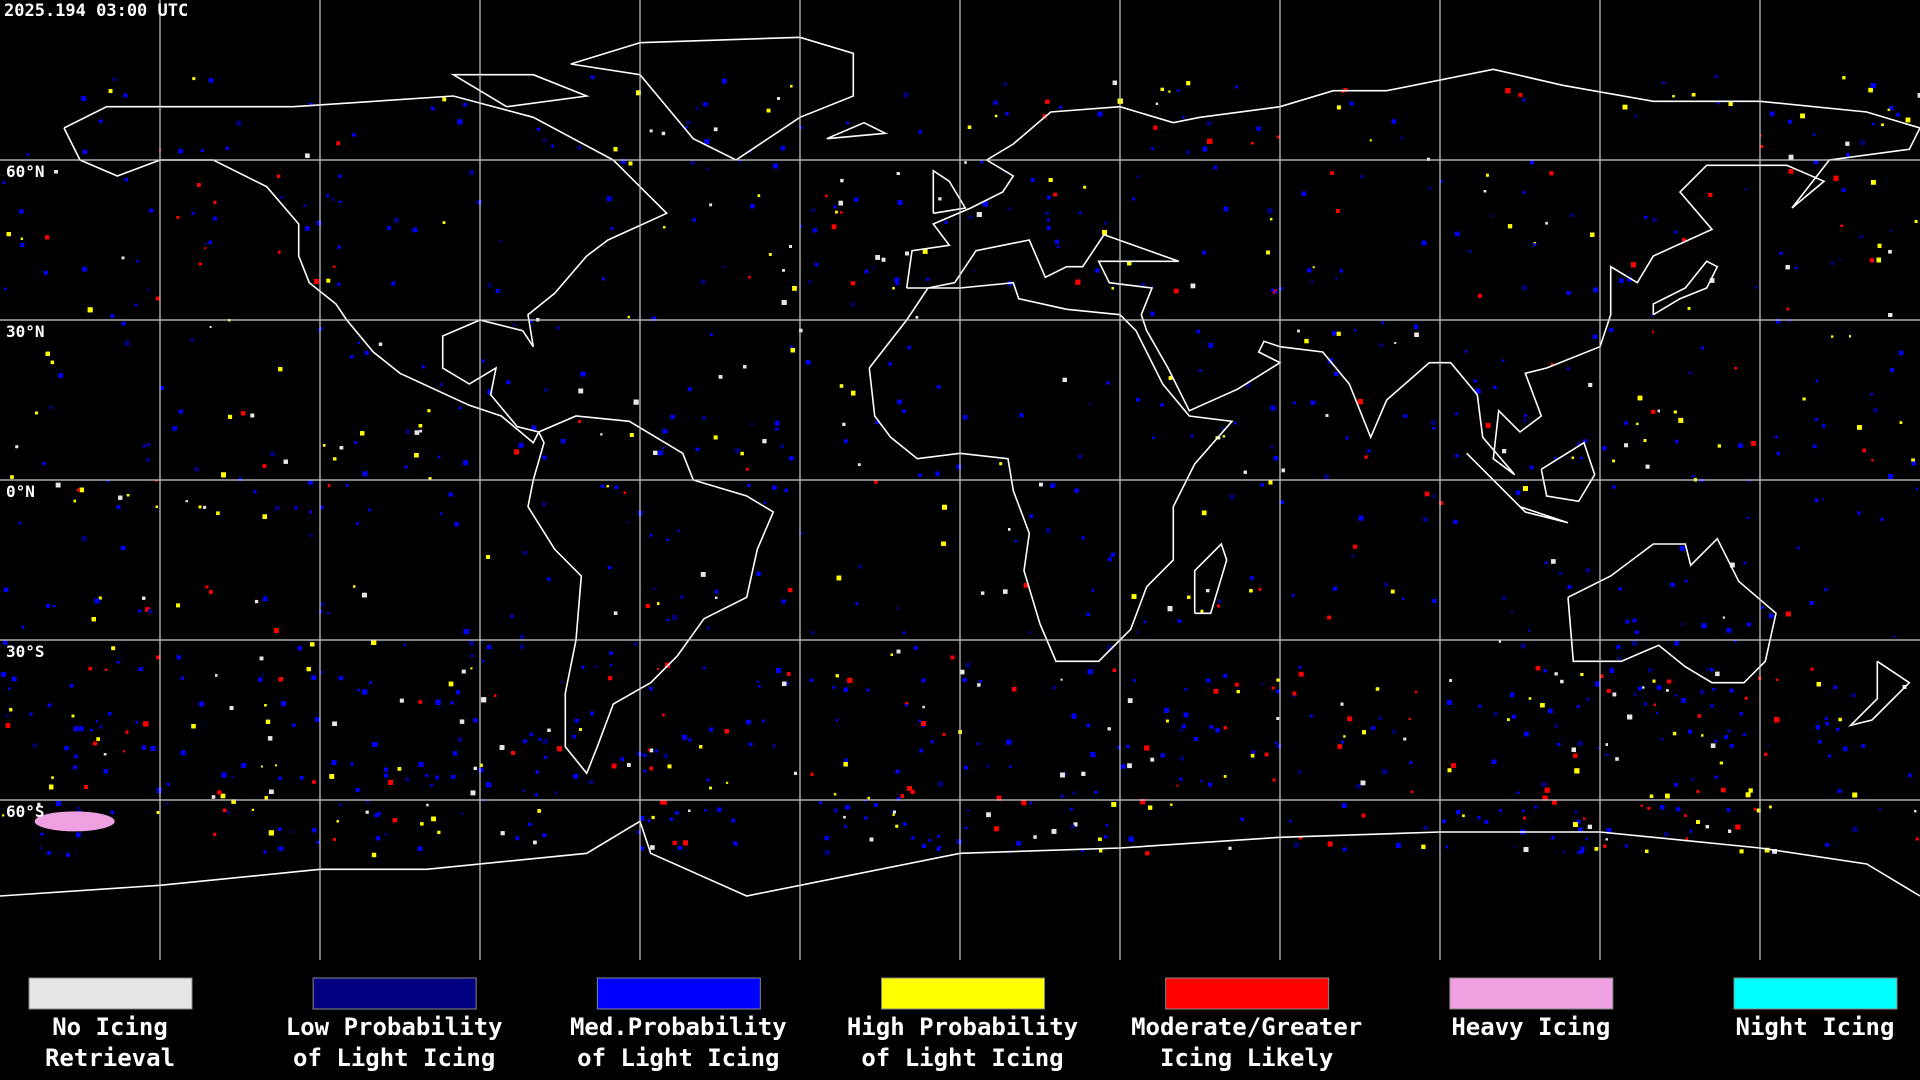 The height and width of the screenshot is (1080, 1920). What do you see at coordinates (25, 171) in the screenshot?
I see `latitude-label: 60°N` at bounding box center [25, 171].